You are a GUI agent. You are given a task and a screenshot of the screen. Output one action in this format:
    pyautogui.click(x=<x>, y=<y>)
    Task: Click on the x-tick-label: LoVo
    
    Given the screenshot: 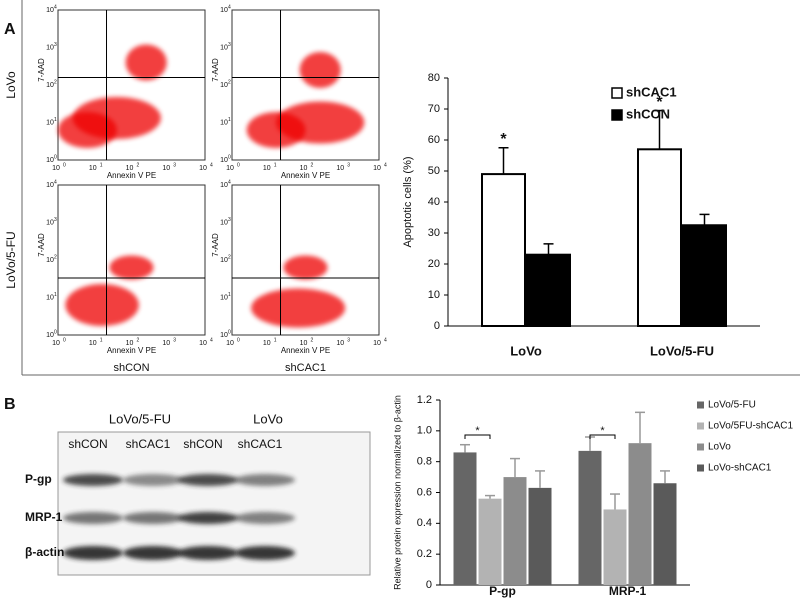 What is the action you would take?
    pyautogui.click(x=526, y=350)
    